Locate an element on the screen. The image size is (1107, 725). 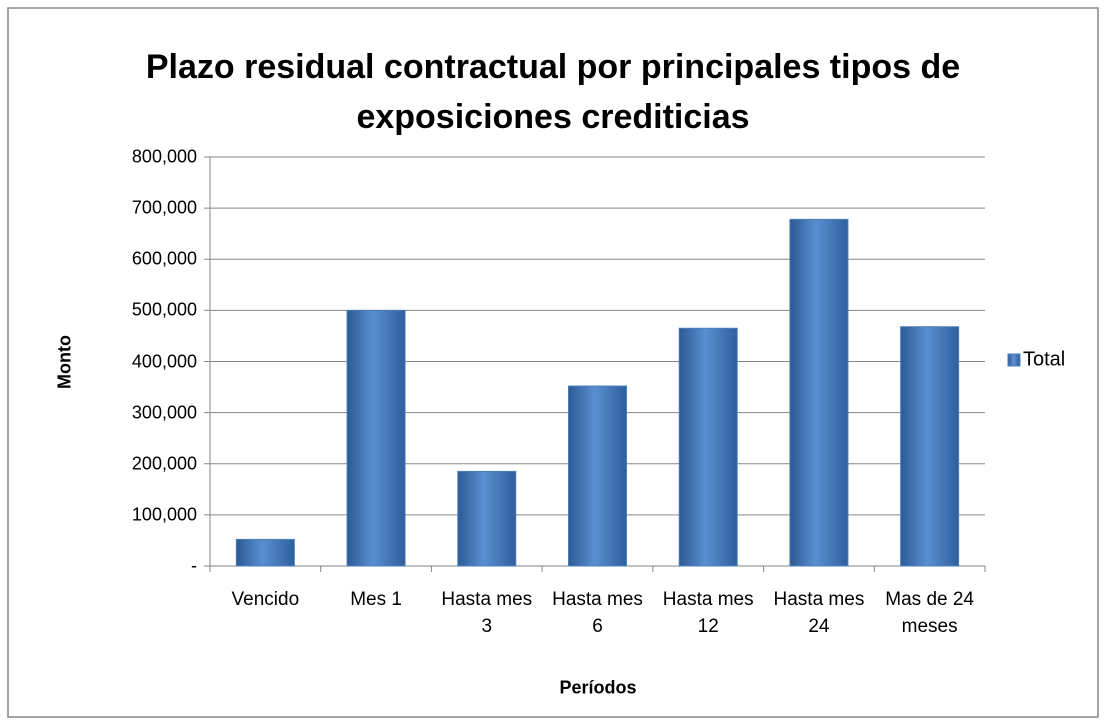
x-tick-label: Hasta mes 3 is located at coordinates (487, 613).